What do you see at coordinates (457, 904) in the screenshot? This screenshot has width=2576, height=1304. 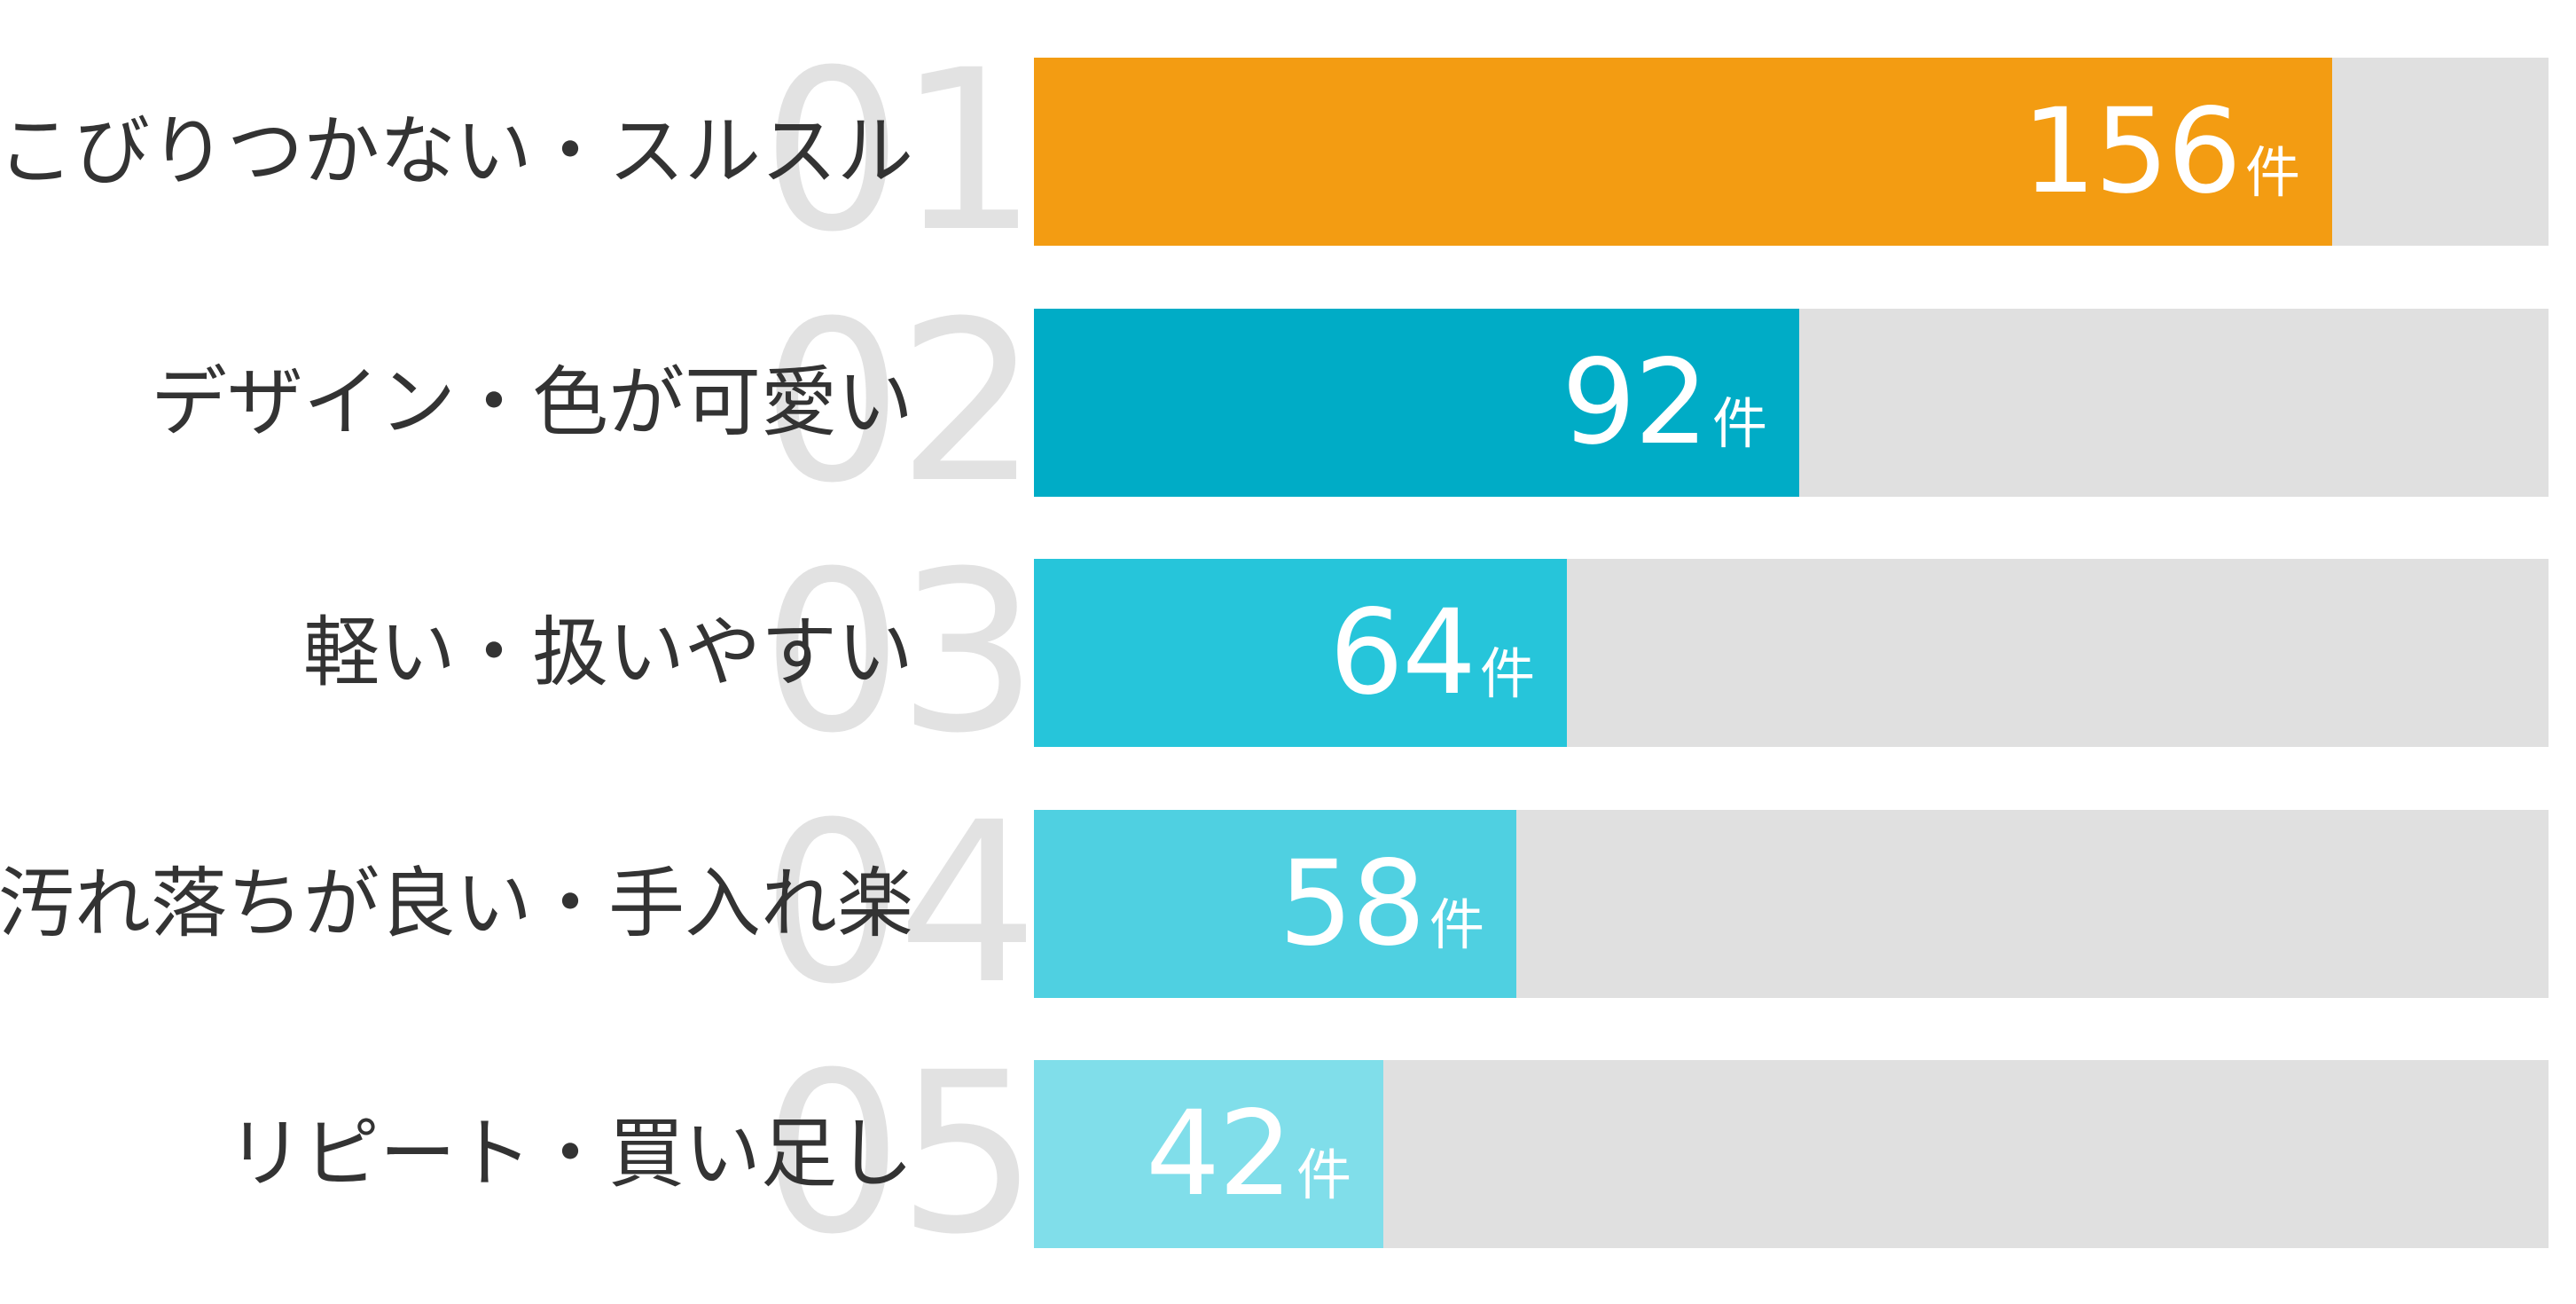 I see `category-label: 汚れ落ちが良い・手入れ楽` at bounding box center [457, 904].